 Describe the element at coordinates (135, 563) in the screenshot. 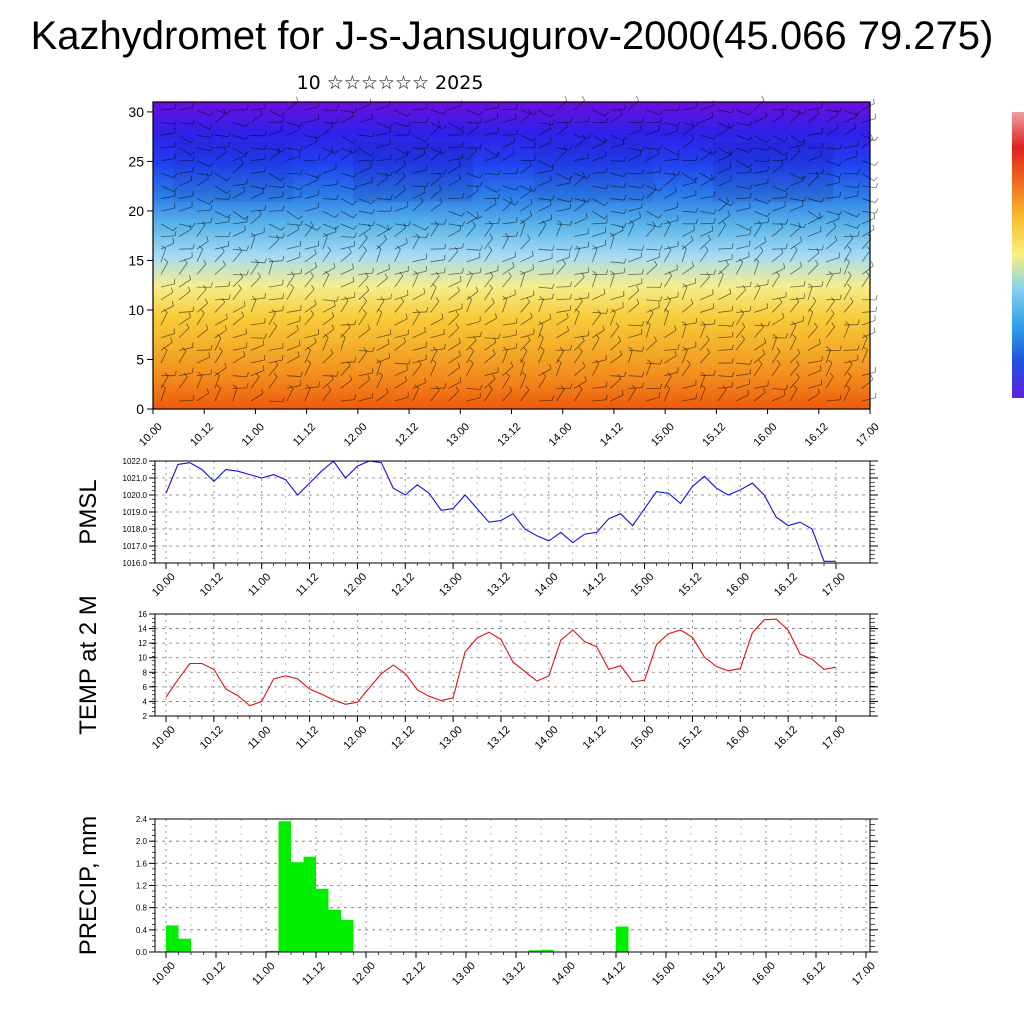

I see `y-tick-label: 1016.0` at that location.